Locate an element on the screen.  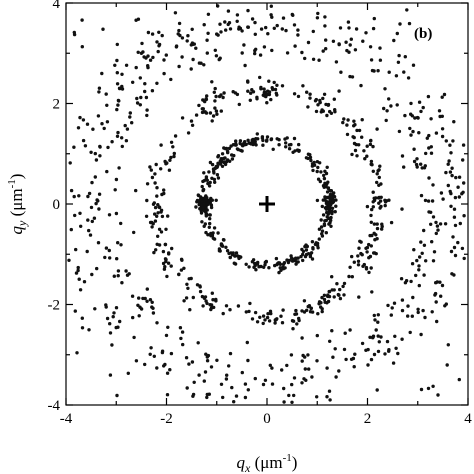
x-axis-unit-exponent: -1 is located at coordinates (287, 458).